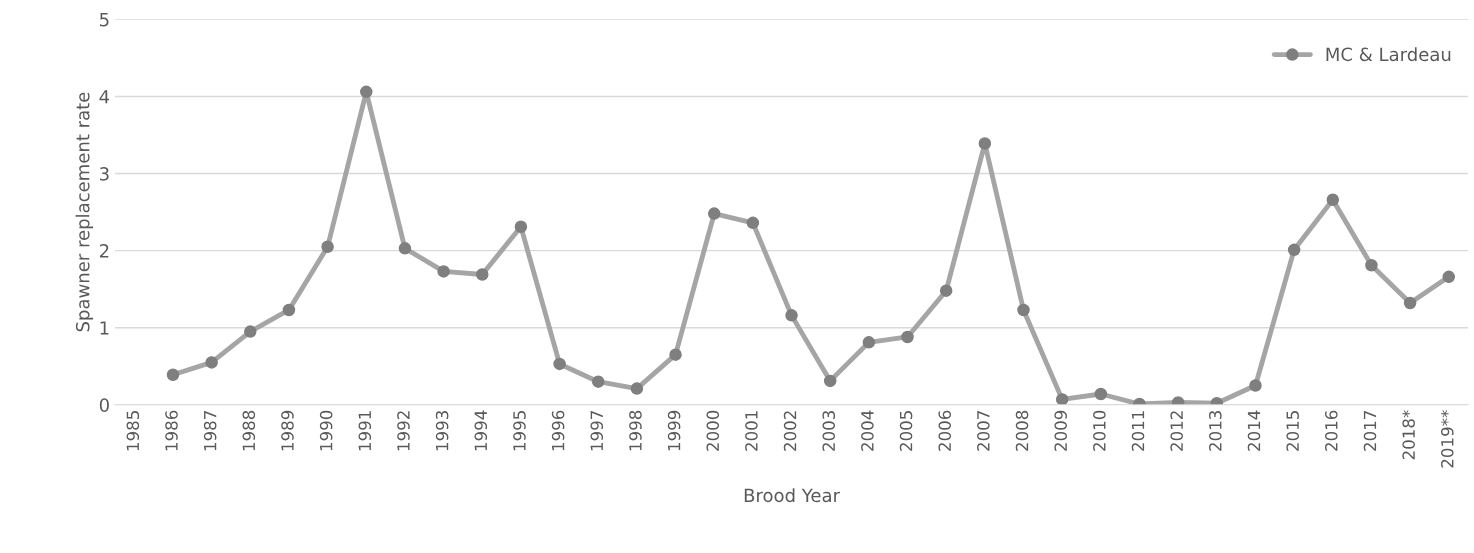  I want to click on x-tick-label: 2008, so click(1022, 430).